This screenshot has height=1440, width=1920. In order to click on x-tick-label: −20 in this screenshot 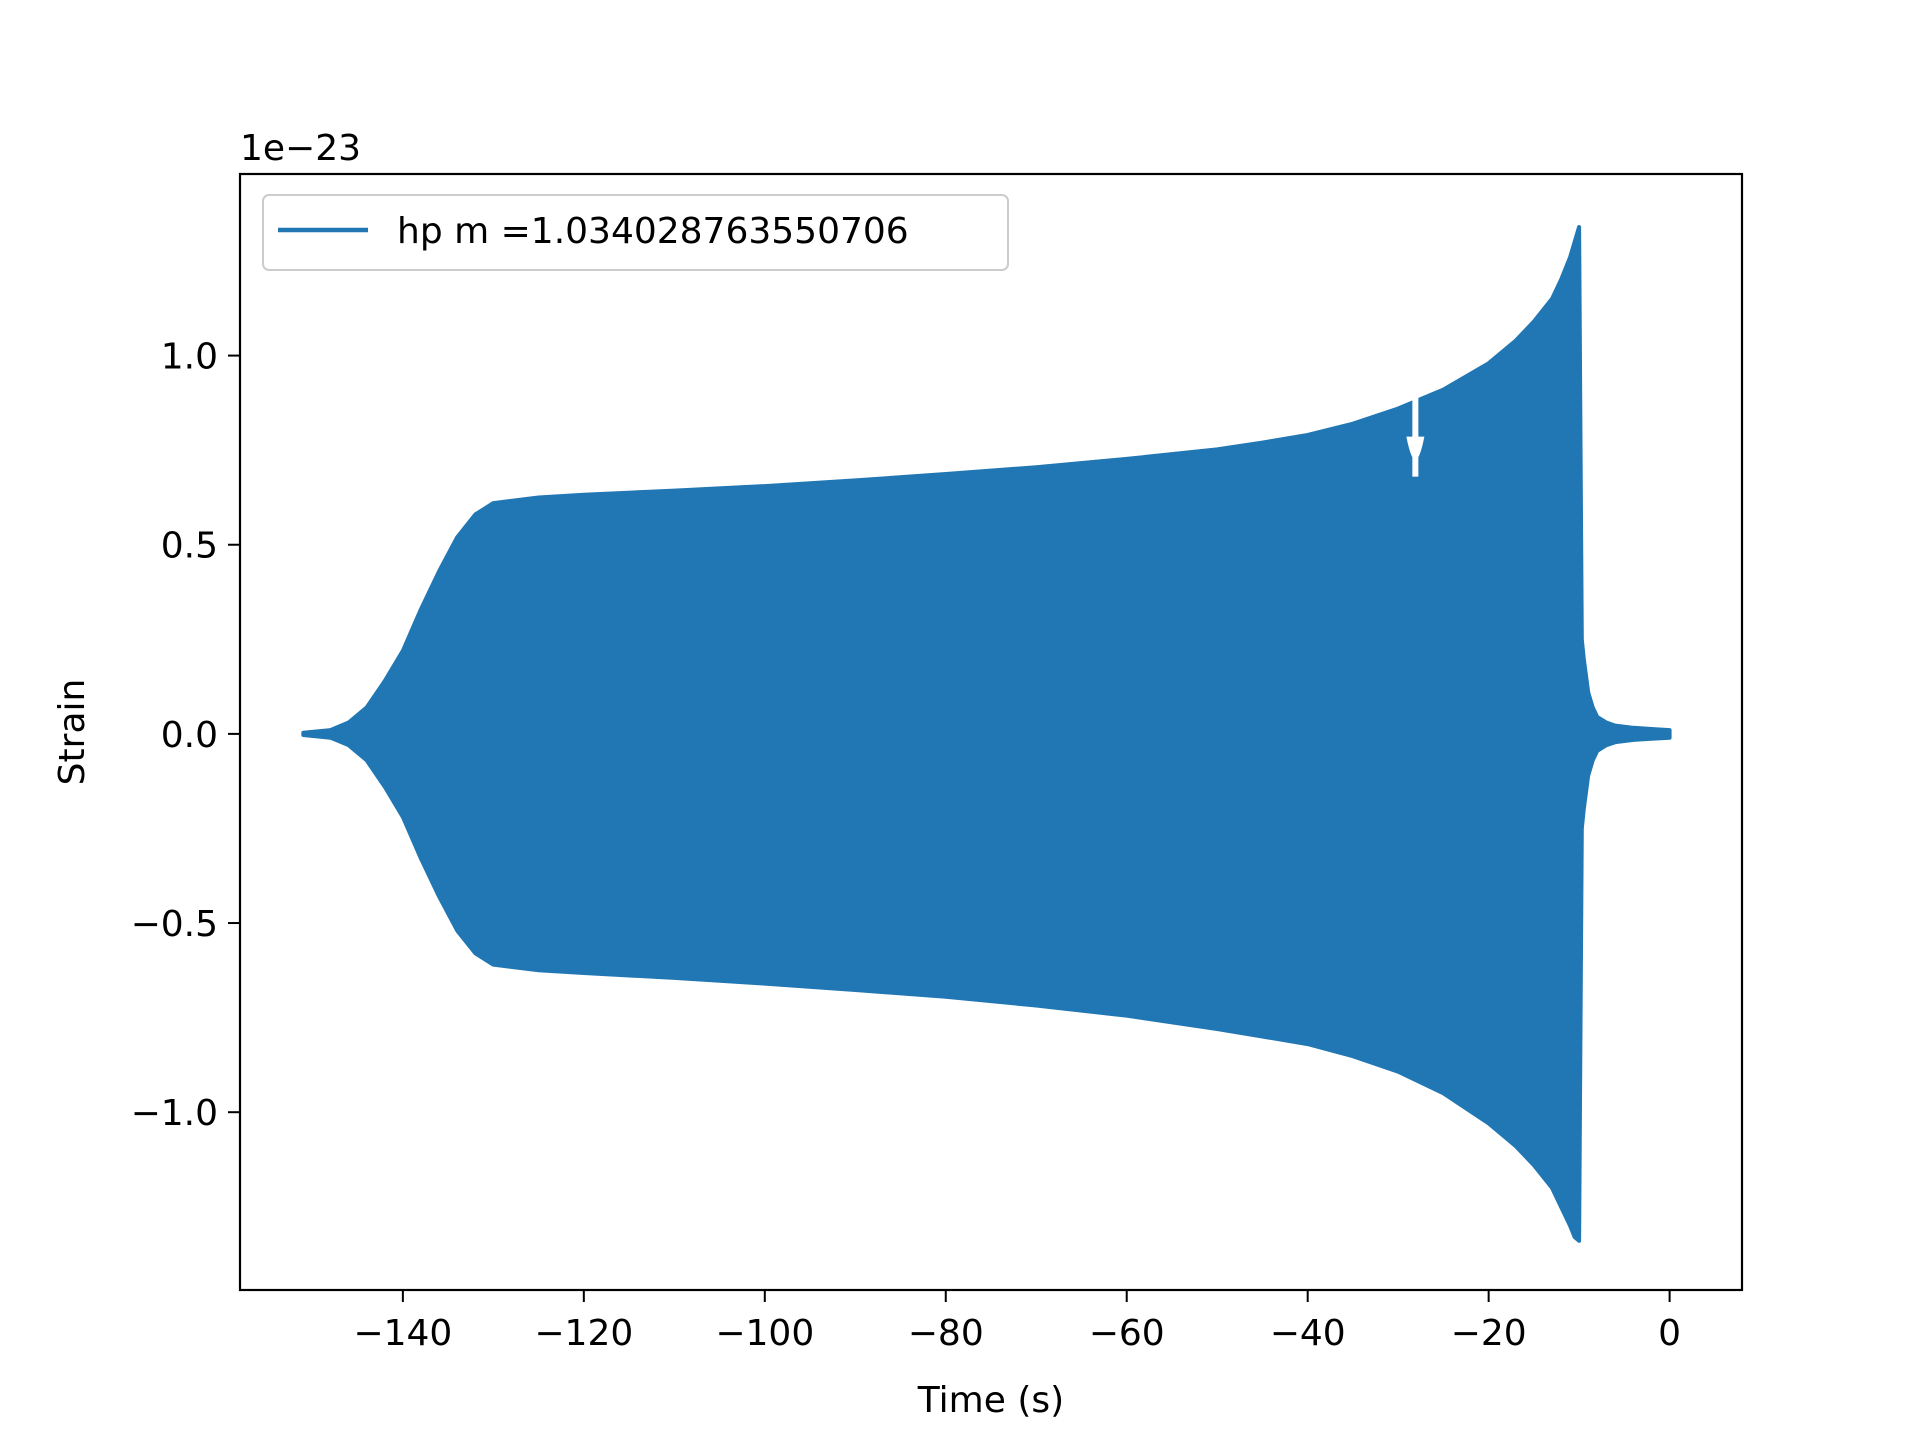, I will do `click(1489, 1333)`.